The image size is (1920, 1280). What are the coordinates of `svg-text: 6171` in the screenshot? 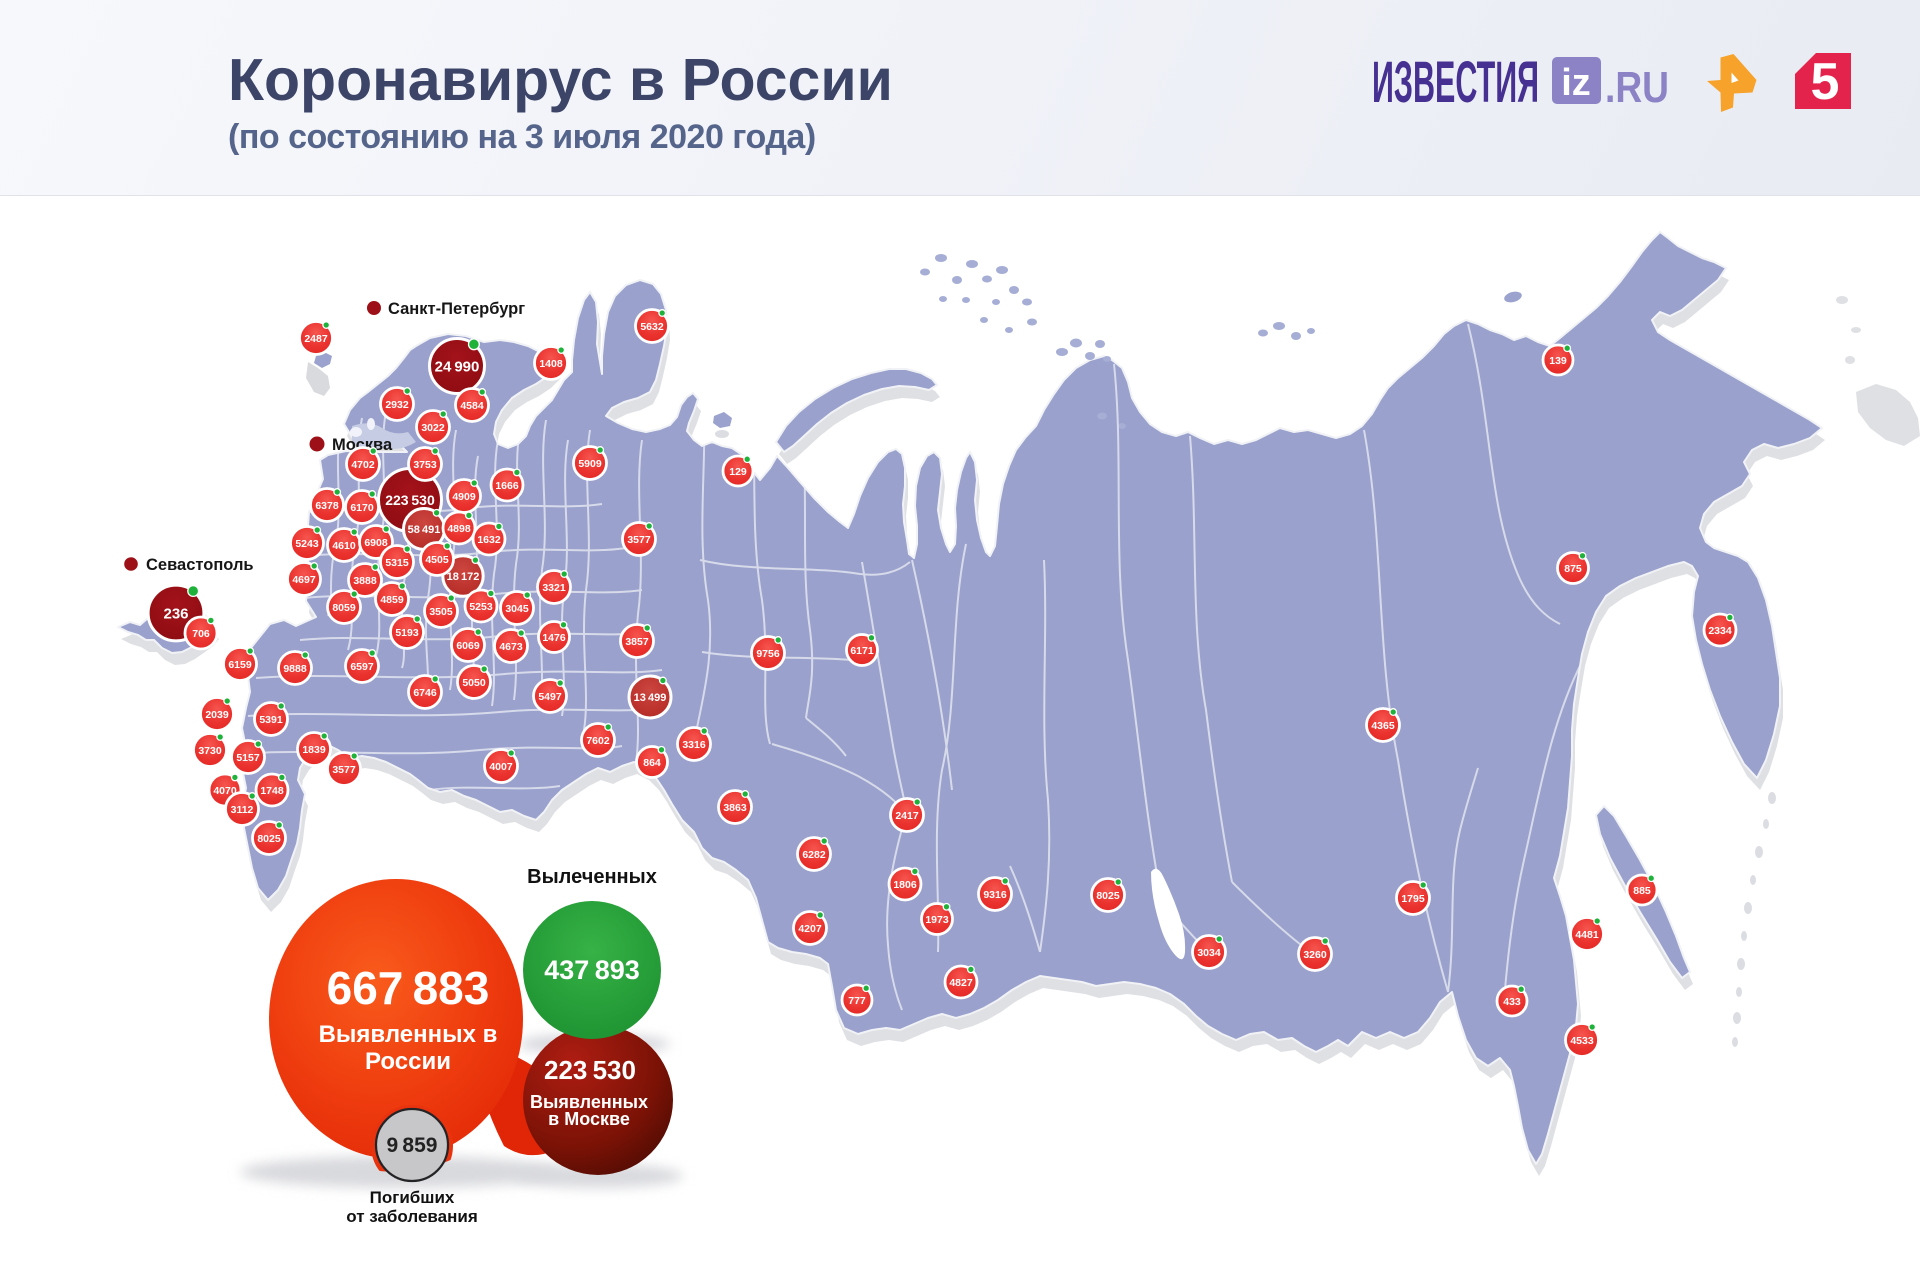 It's located at (862, 651).